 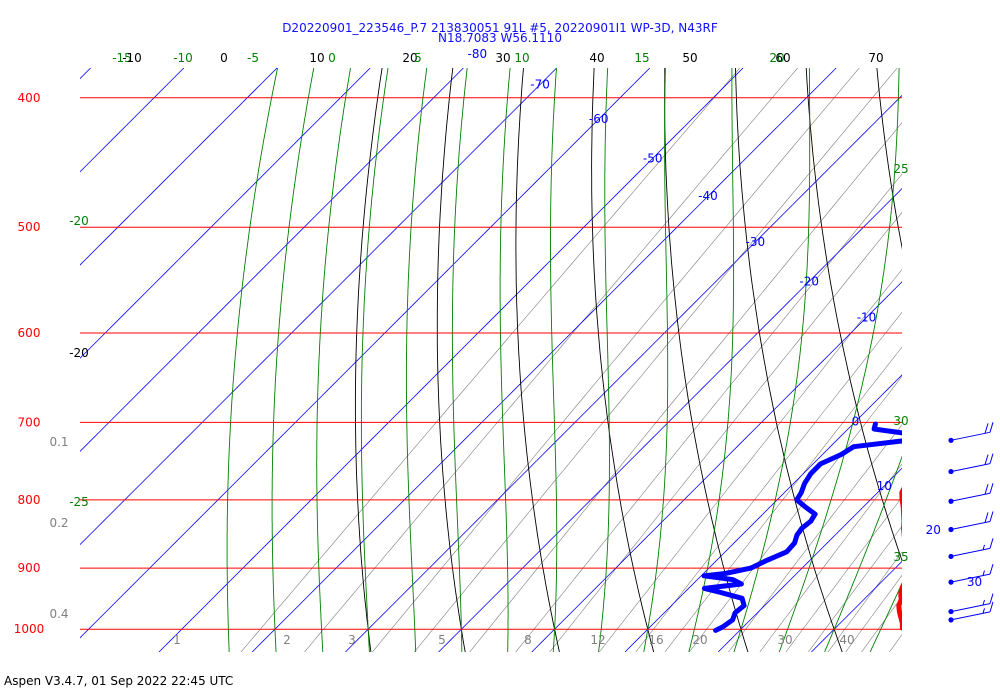 I want to click on top-axis-label: 50, so click(x=689, y=58).